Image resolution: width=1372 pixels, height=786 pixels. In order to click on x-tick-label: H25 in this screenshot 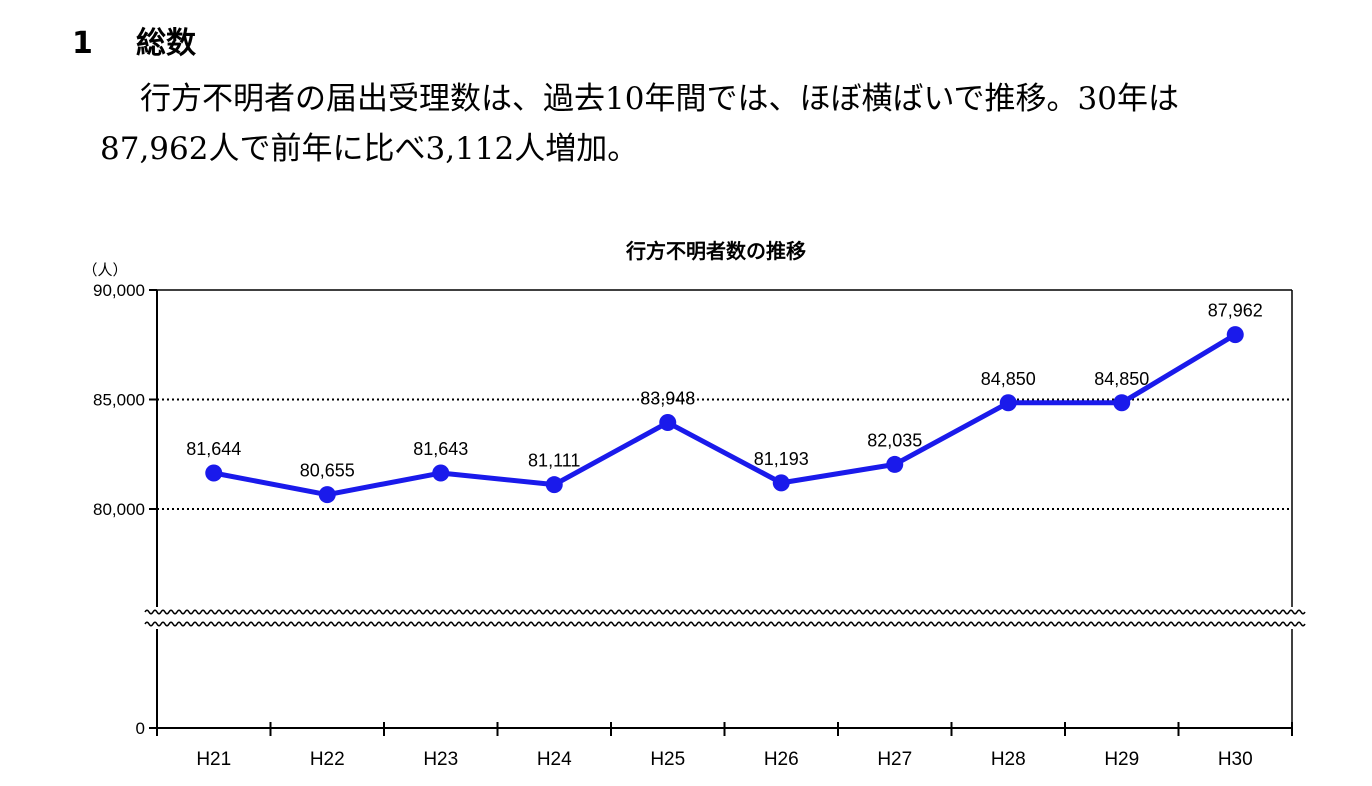, I will do `click(667, 759)`.